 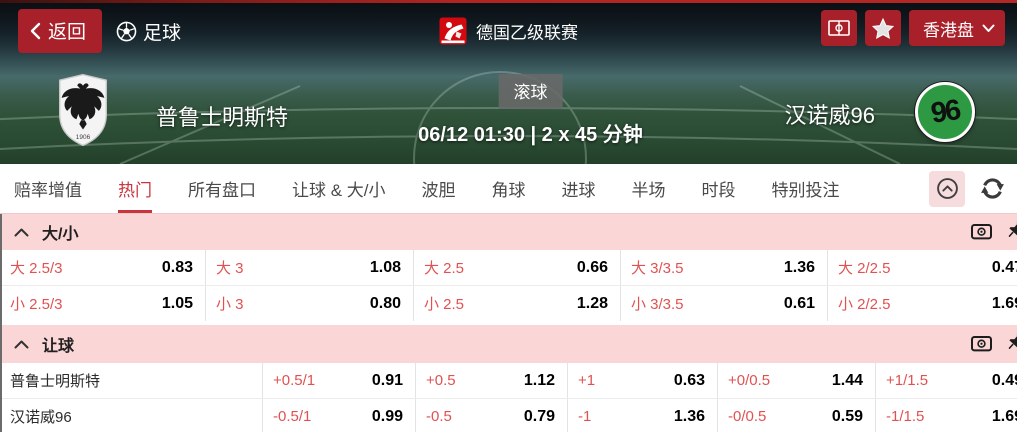 I want to click on market-type-dropdown: 香港盘, so click(x=957, y=28).